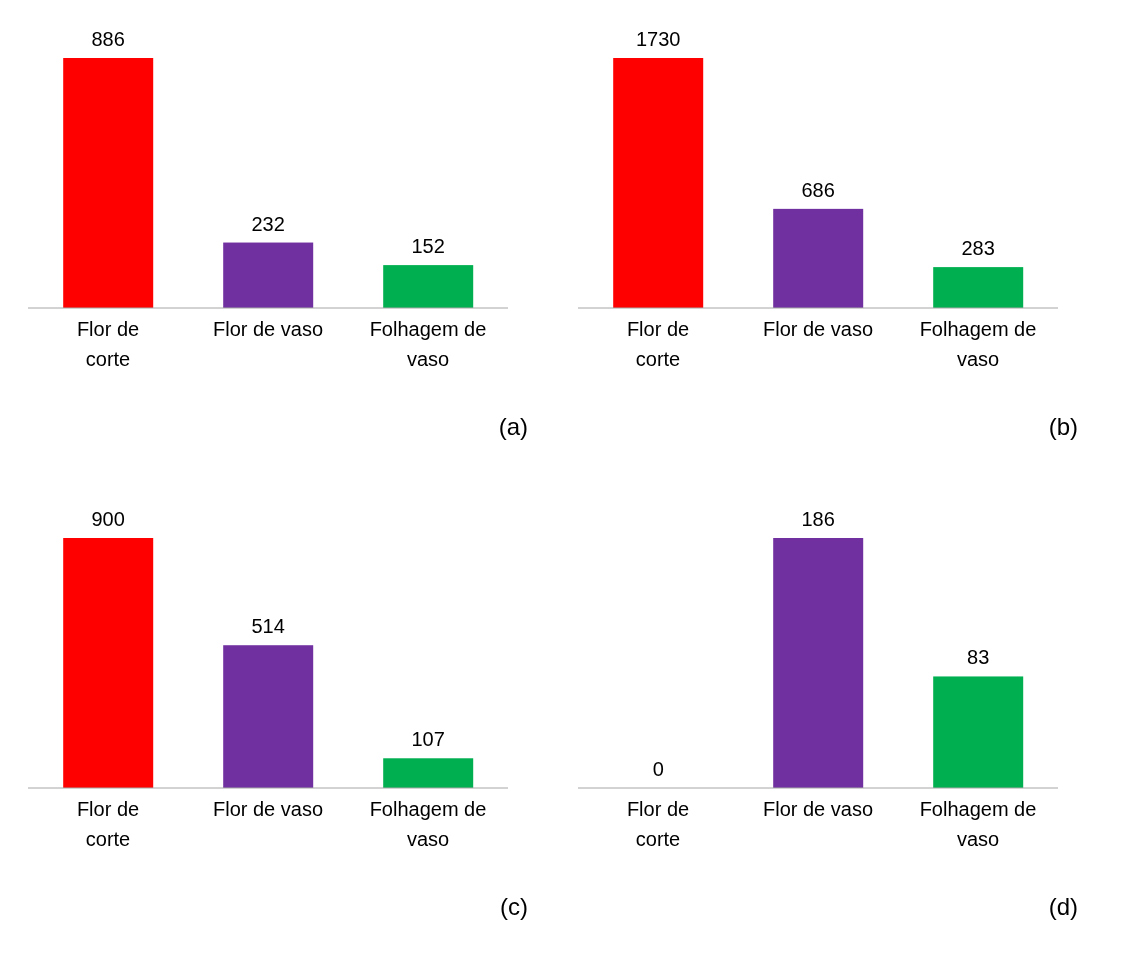 The width and height of the screenshot is (1121, 963). I want to click on data-label: 900, so click(108, 519).